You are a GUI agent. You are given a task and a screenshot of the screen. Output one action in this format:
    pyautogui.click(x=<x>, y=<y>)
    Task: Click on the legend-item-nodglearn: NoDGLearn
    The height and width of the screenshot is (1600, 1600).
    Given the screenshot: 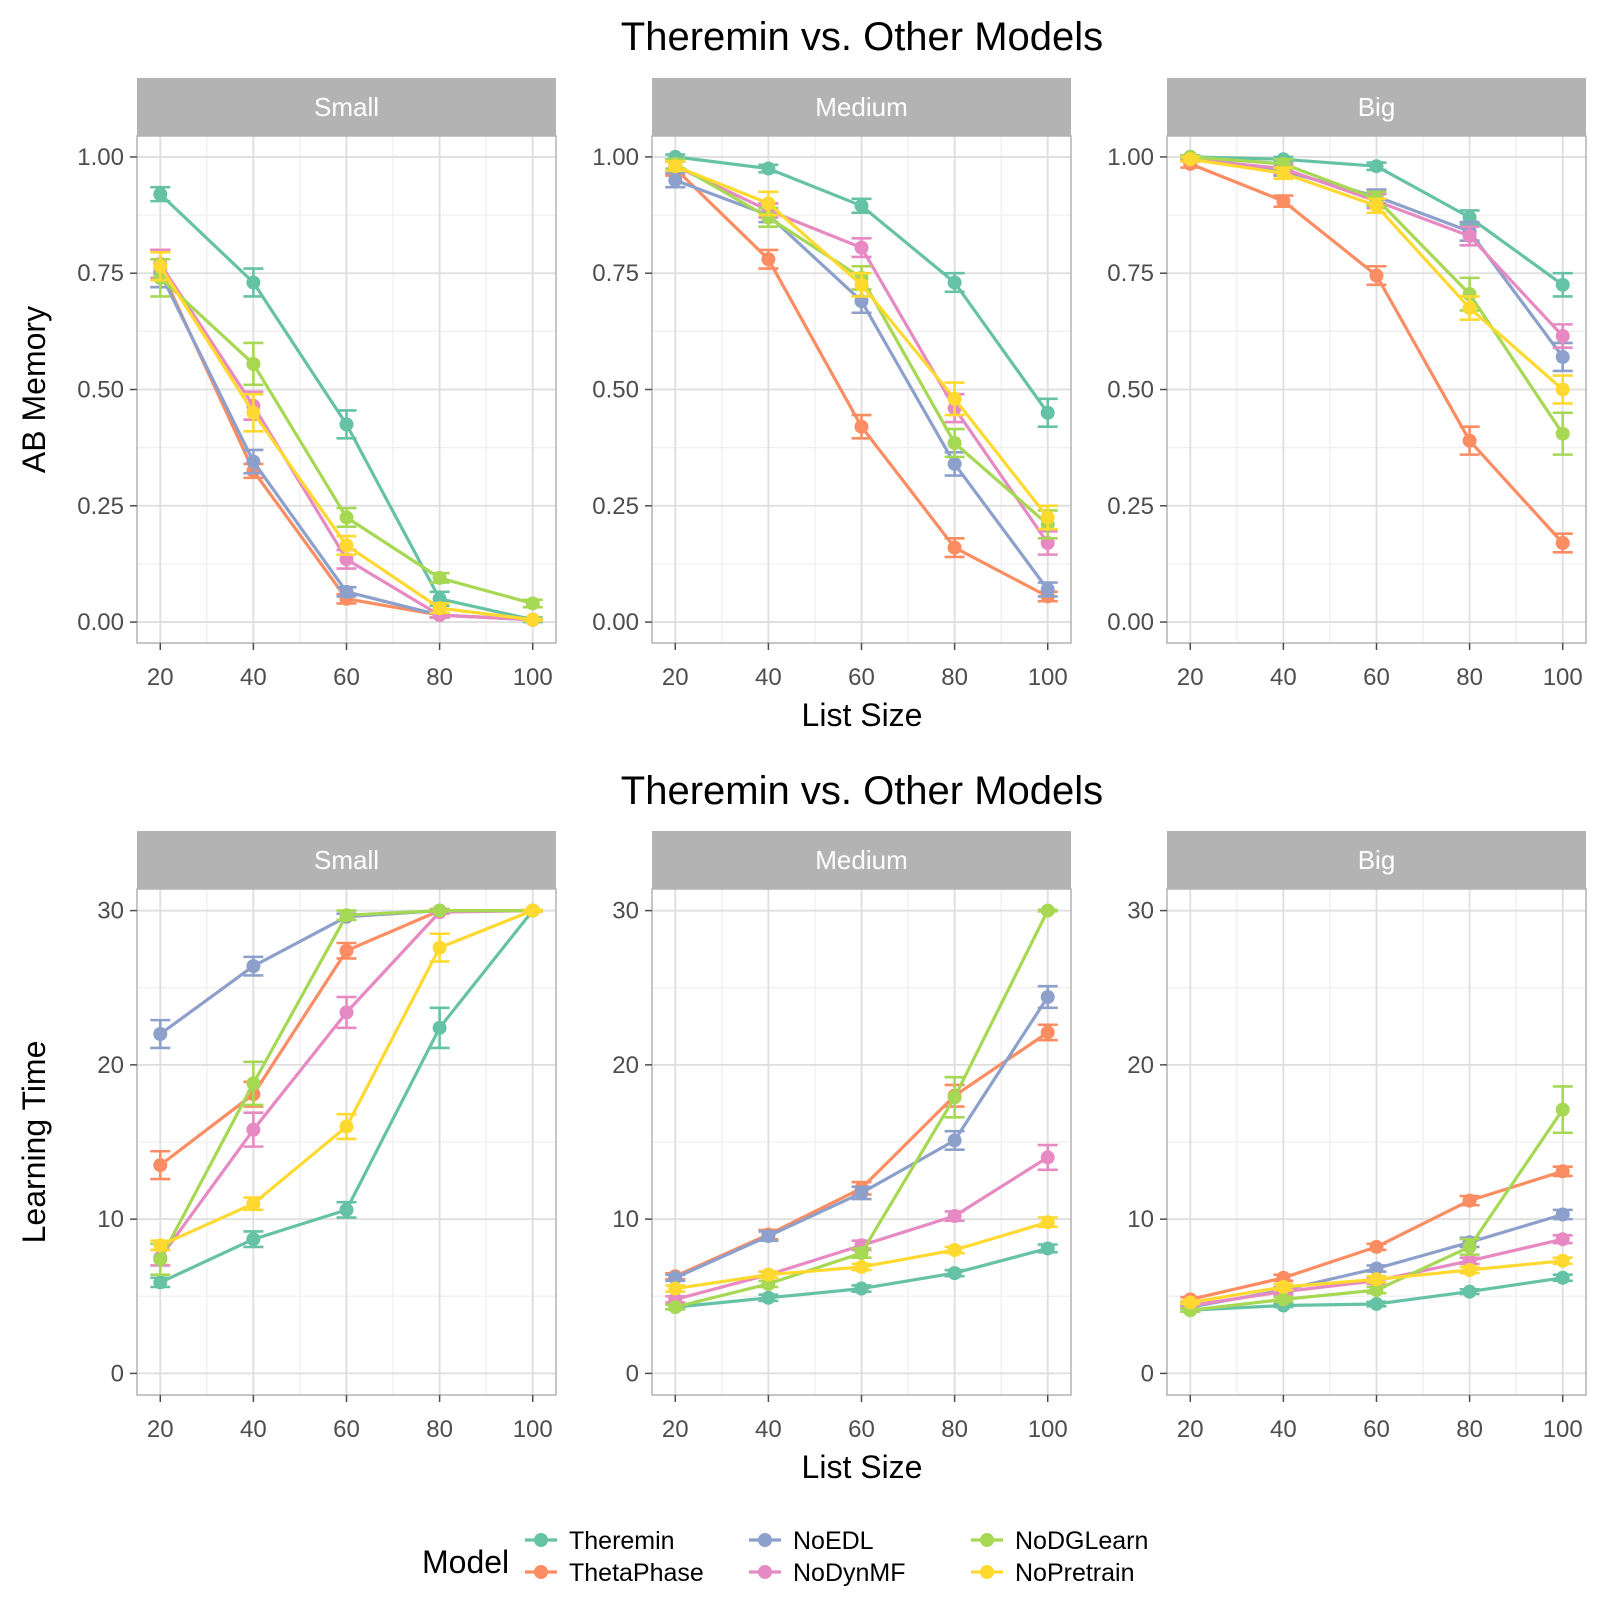 What is the action you would take?
    pyautogui.click(x=1059, y=1541)
    